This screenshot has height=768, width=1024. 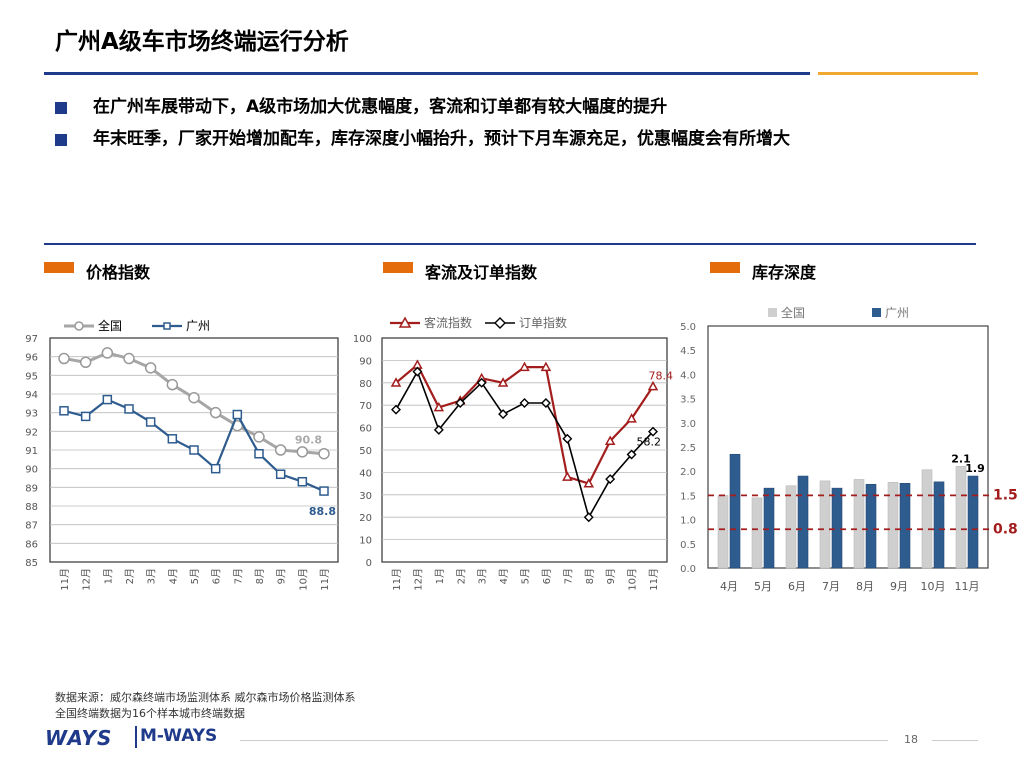 I want to click on data-label: 88.8, so click(x=322, y=511).